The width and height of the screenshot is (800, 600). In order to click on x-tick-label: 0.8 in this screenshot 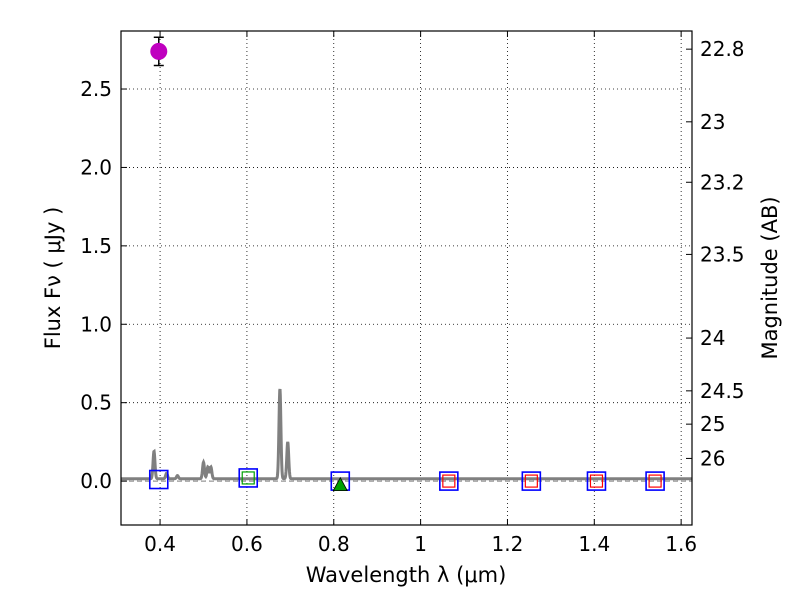, I will do `click(334, 544)`.